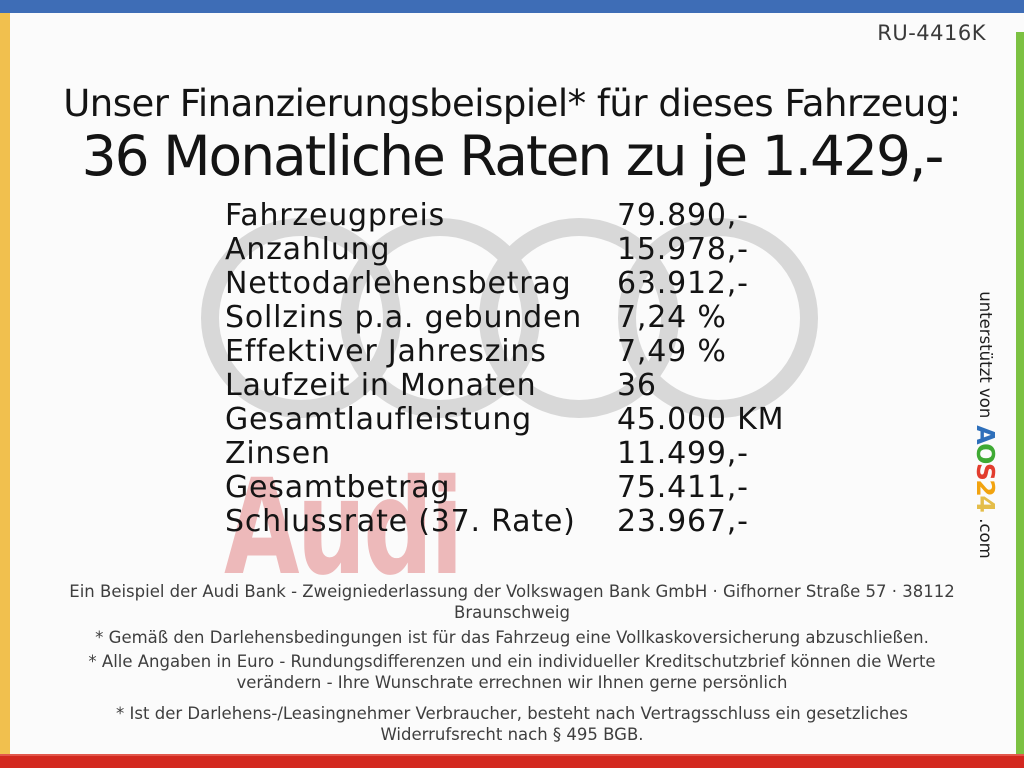 The image size is (1024, 768). What do you see at coordinates (504, 488) in the screenshot?
I see `table-row: Gesamtbetrag 75.411,-` at bounding box center [504, 488].